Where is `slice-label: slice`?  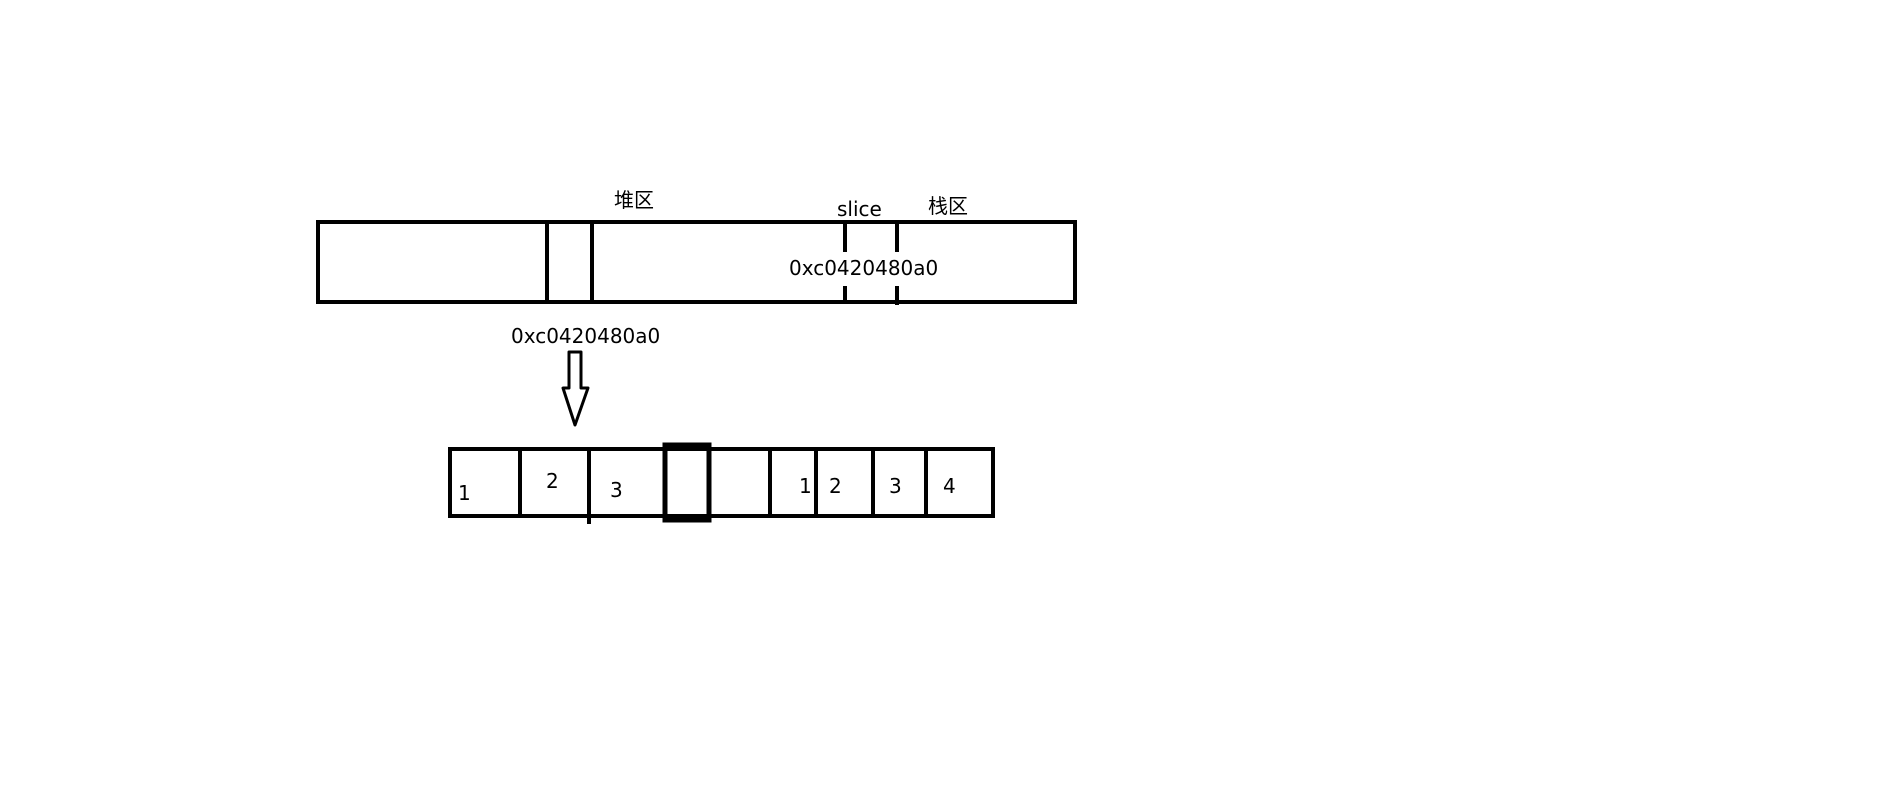
slice-label: slice is located at coordinates (859, 209).